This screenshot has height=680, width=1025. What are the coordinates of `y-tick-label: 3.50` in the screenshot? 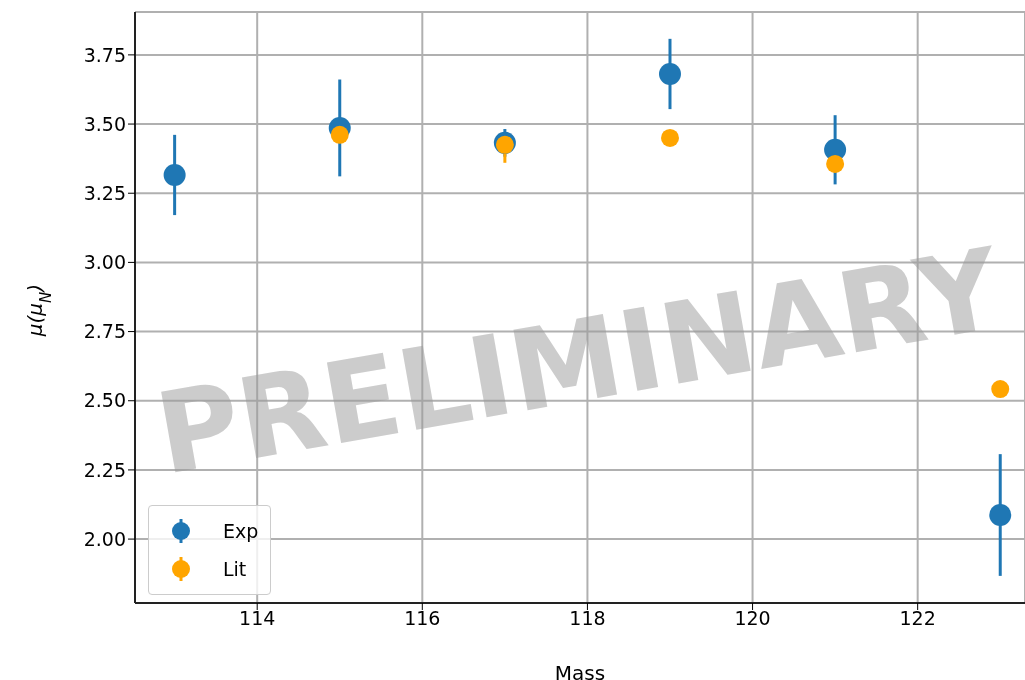 It's located at (104, 123).